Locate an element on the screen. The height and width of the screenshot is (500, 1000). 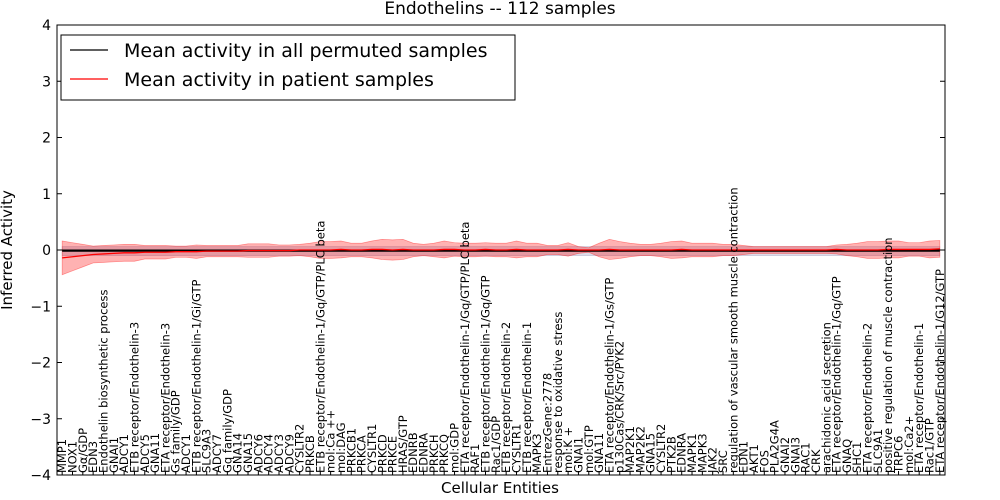
x-tick-label: arachidonic acid secretion is located at coordinates (826, 397).